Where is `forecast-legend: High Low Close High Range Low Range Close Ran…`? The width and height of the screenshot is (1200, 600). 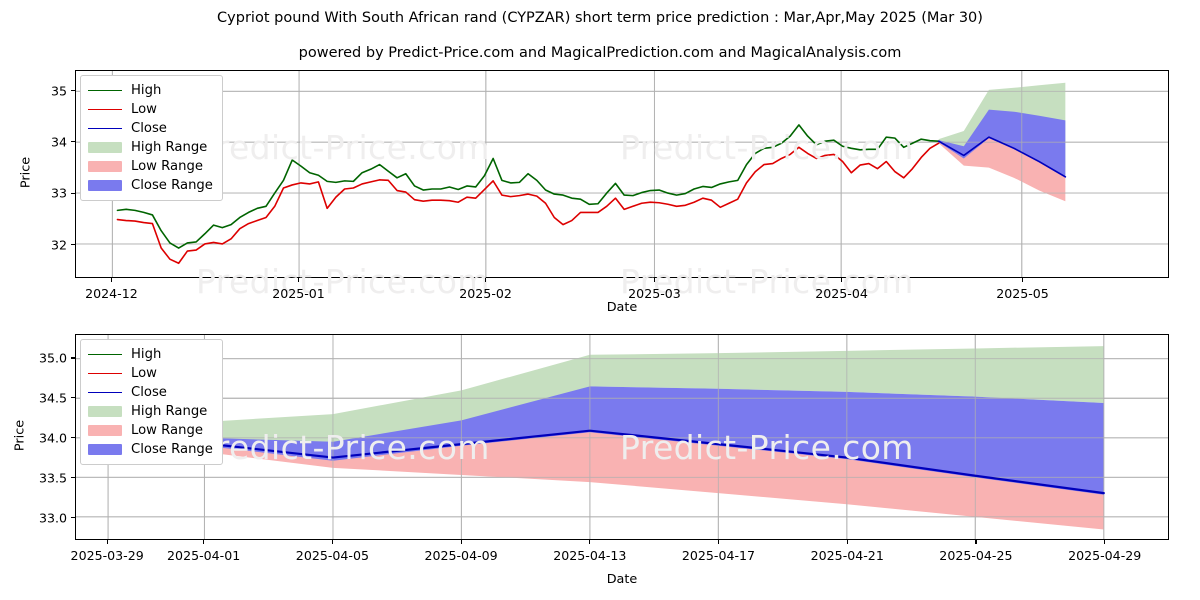
forecast-legend: High Low Close High Range Low Range Close Ran… is located at coordinates (151, 402).